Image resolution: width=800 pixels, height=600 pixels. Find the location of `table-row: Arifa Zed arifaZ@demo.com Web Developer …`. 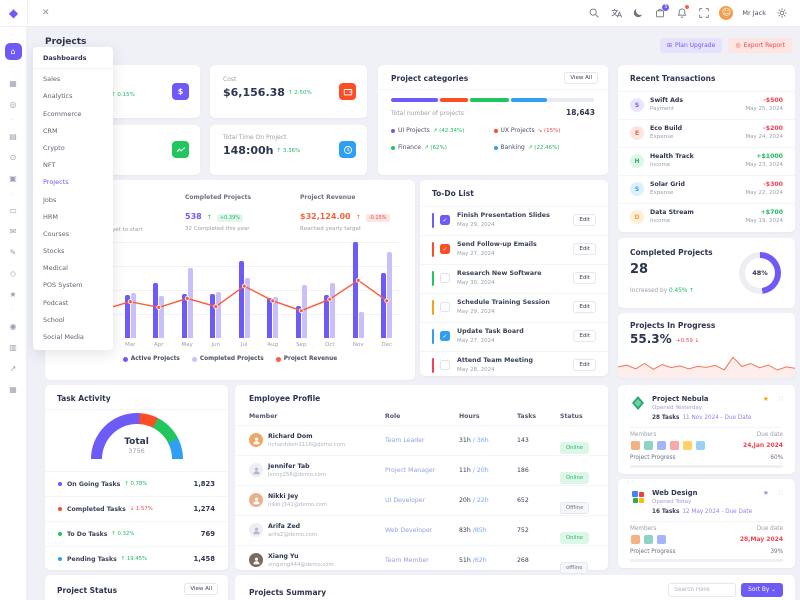

table-row: Arifa Zed arifaZ@demo.com Web Developer … is located at coordinates (421, 530).